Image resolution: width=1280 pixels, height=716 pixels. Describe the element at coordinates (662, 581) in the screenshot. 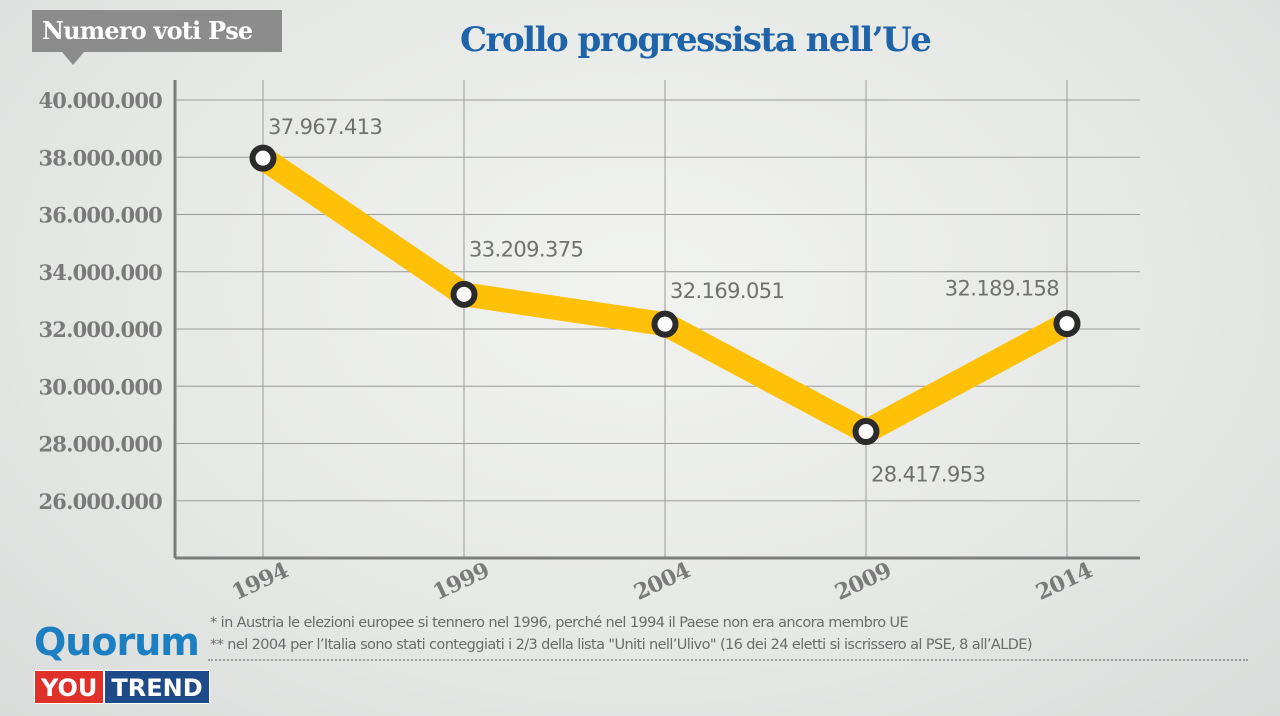

I see `x-tick-label: 2004` at that location.